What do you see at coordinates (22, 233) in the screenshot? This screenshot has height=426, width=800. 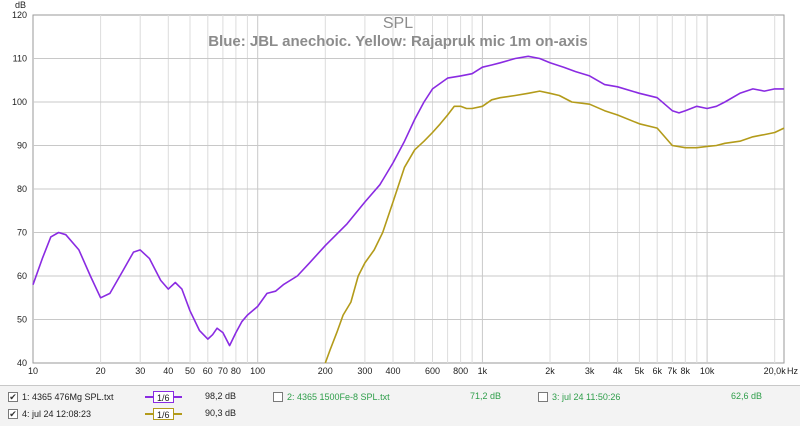 I see `y-tick-label: 70` at bounding box center [22, 233].